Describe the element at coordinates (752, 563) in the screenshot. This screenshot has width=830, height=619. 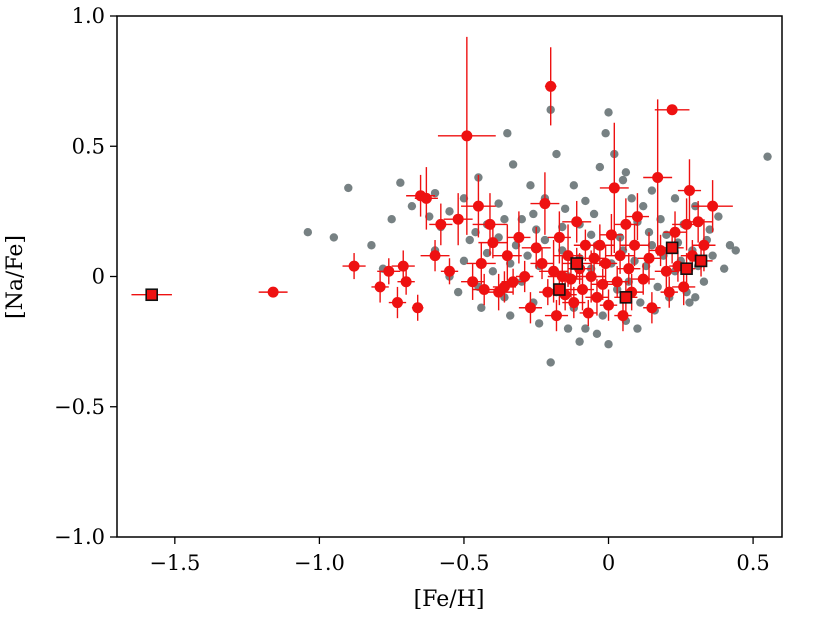
I see `x-tick-label: 0.5` at that location.